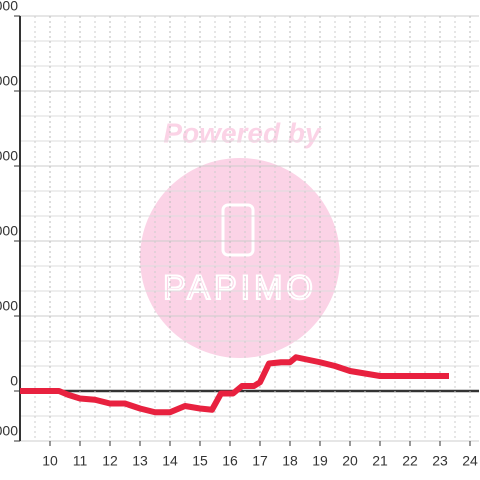 This screenshot has height=480, width=480. I want to click on y-tick-label: 120,000, so click(9, 81).